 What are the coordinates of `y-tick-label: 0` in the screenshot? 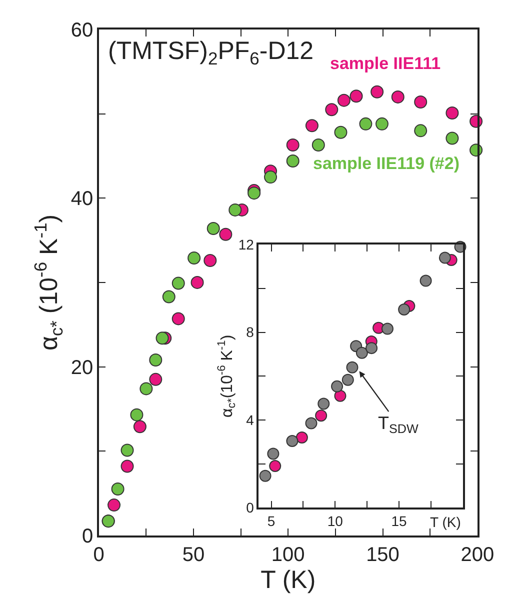 It's located at (250, 508).